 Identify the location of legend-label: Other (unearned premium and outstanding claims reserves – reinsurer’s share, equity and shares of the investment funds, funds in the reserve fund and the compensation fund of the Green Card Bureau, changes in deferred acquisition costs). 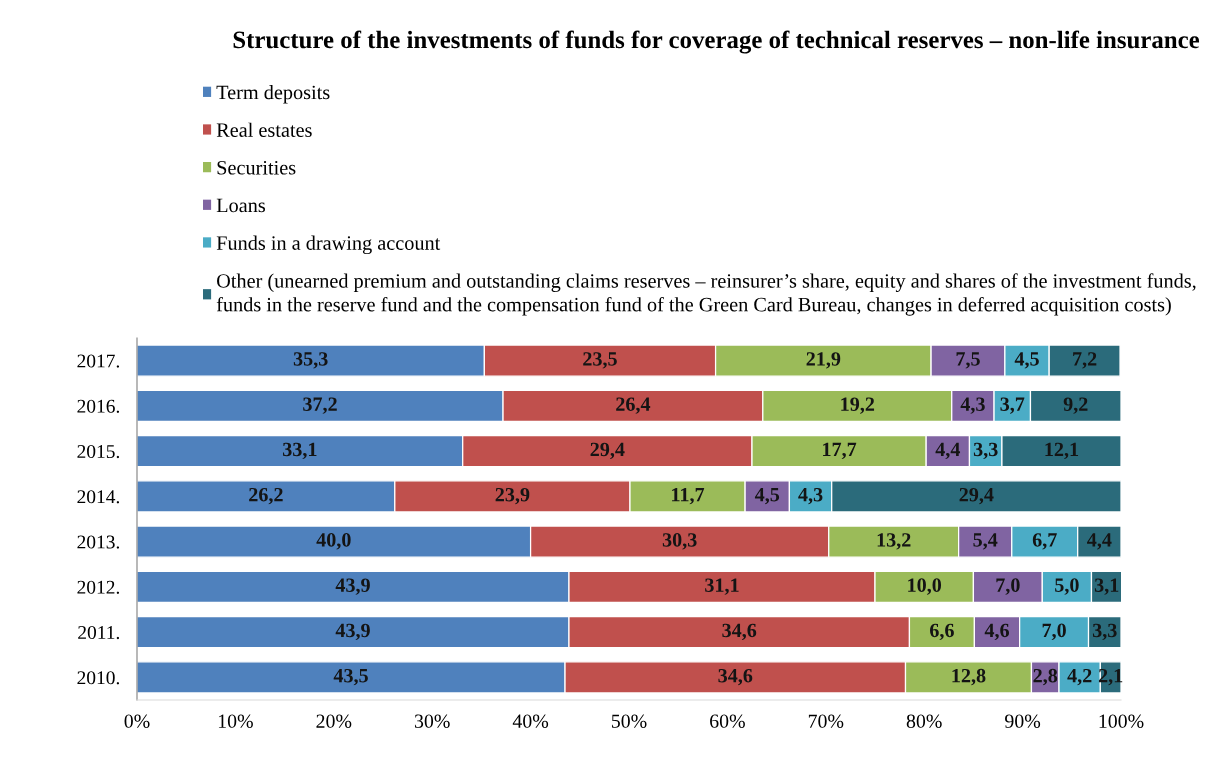
(706, 294).